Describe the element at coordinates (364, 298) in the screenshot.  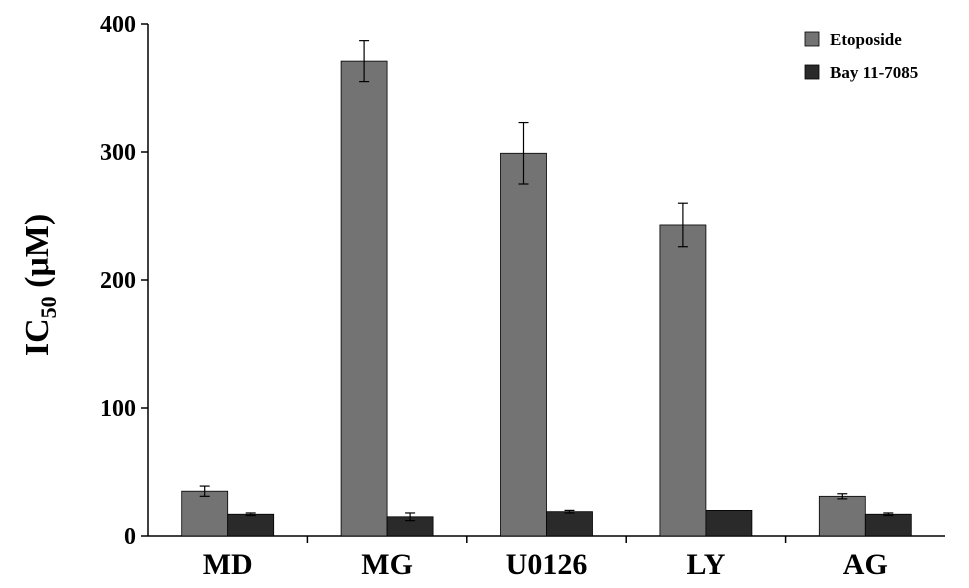
I see `bar-etoposide-mg` at that location.